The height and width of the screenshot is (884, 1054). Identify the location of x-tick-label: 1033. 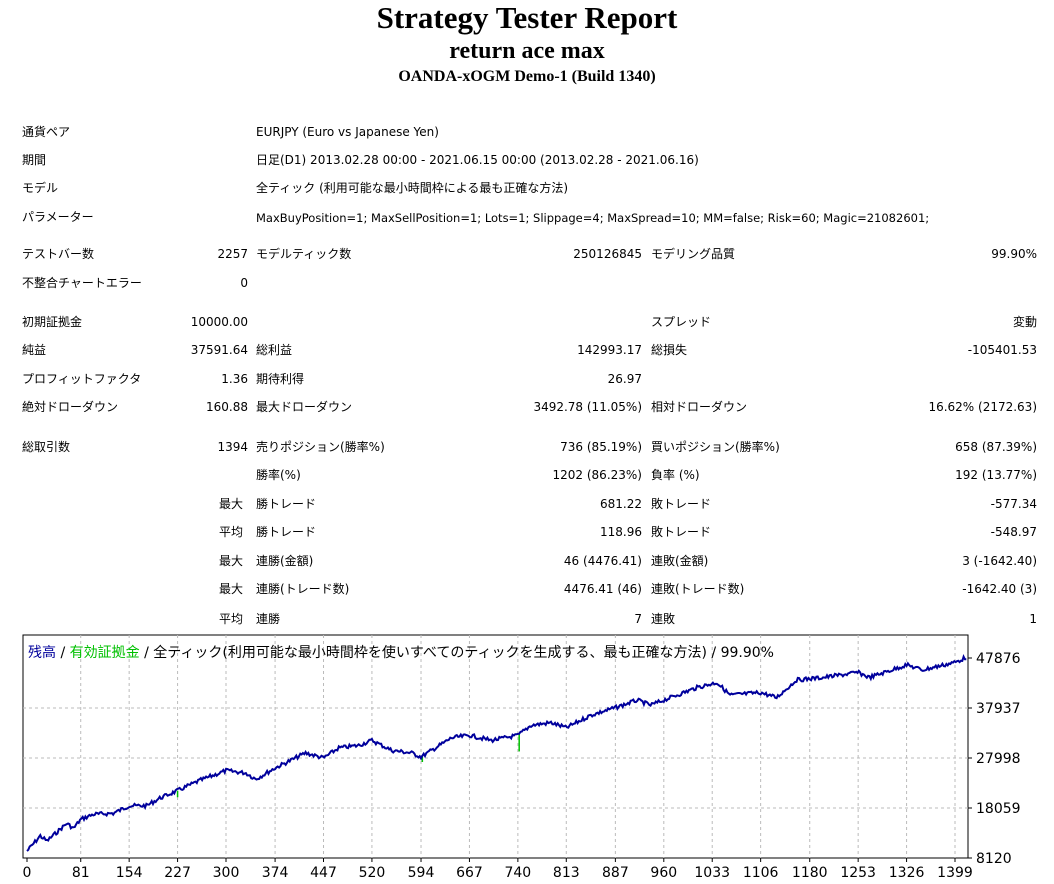
(712, 873).